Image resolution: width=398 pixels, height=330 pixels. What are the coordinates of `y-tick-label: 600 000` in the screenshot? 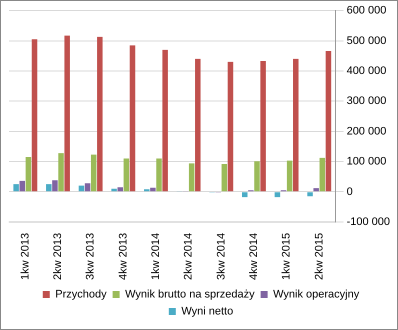 It's located at (366, 10).